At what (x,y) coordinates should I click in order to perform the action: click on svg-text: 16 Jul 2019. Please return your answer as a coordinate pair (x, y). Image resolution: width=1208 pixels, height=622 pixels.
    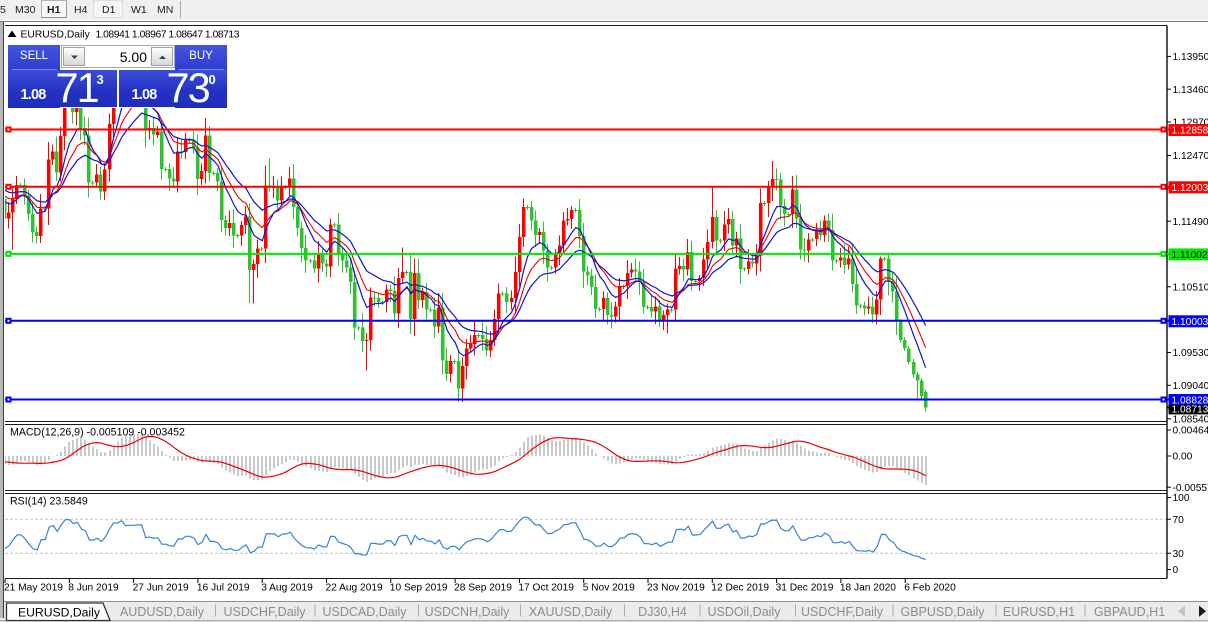
    Looking at the image, I should click on (223, 588).